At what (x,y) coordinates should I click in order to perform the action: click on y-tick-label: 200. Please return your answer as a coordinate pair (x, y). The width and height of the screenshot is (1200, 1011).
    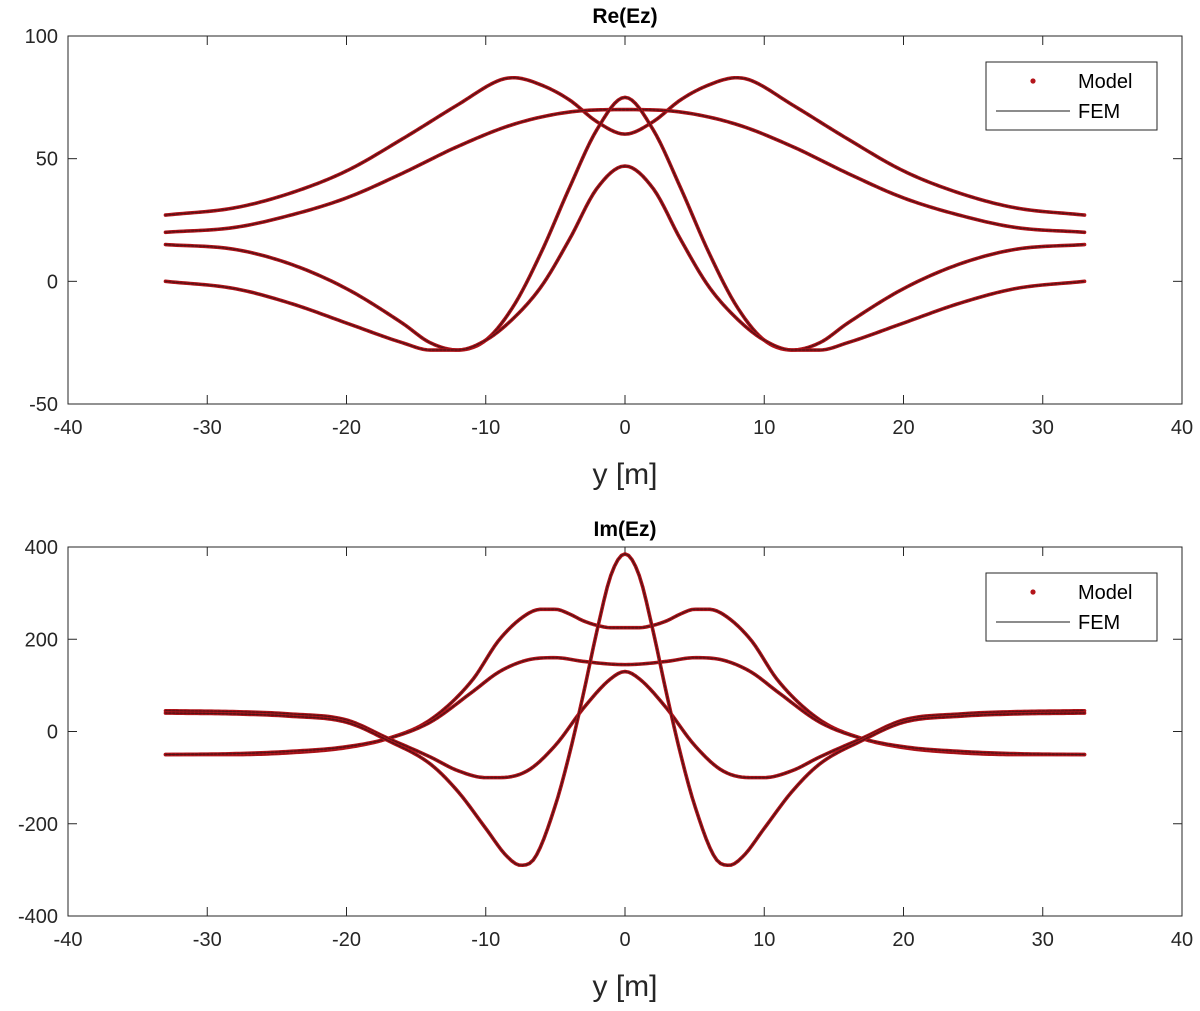
    Looking at the image, I should click on (41, 640).